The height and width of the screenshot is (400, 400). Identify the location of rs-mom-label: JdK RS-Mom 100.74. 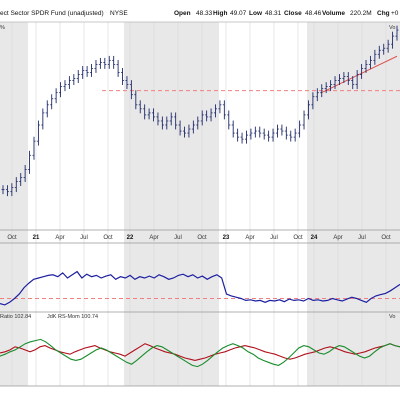
(72, 317).